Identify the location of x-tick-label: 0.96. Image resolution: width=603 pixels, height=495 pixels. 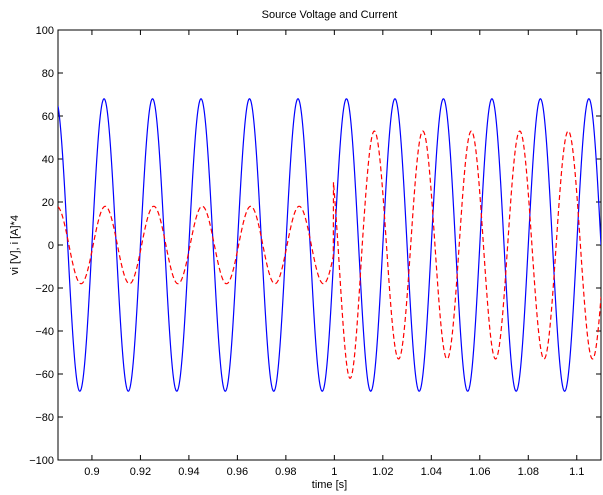
(237, 472).